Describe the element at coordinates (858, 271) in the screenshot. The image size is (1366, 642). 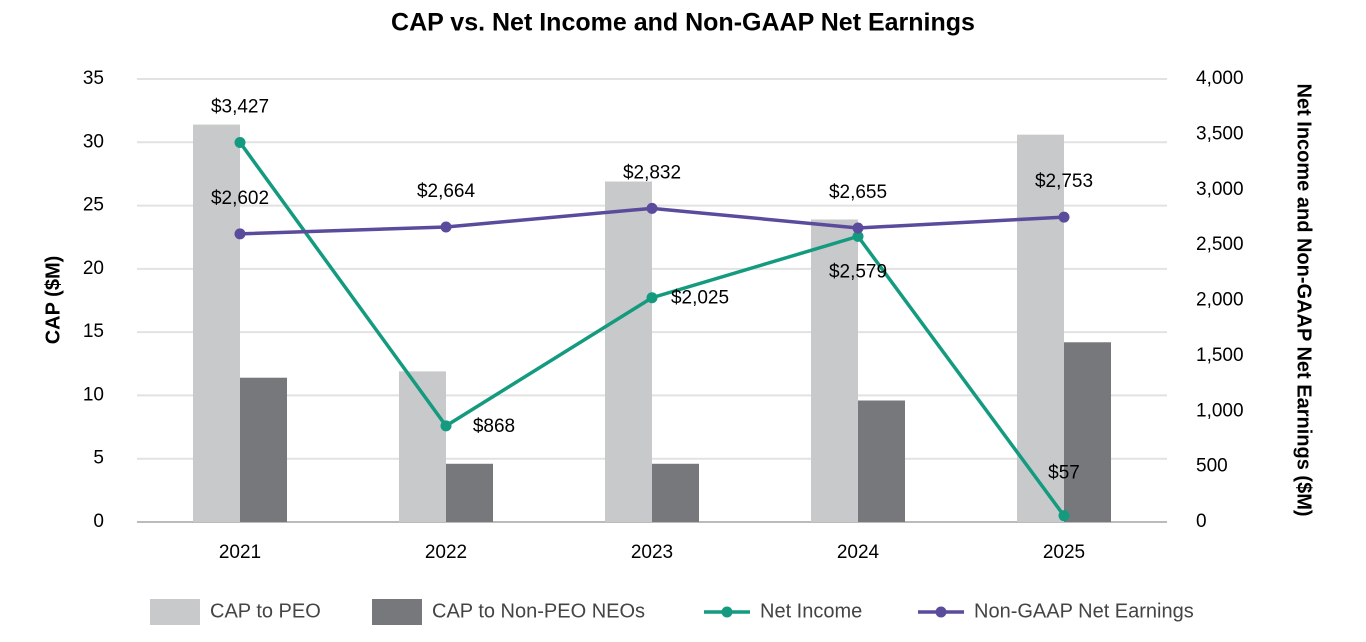
I see `value-label: $2,579` at that location.